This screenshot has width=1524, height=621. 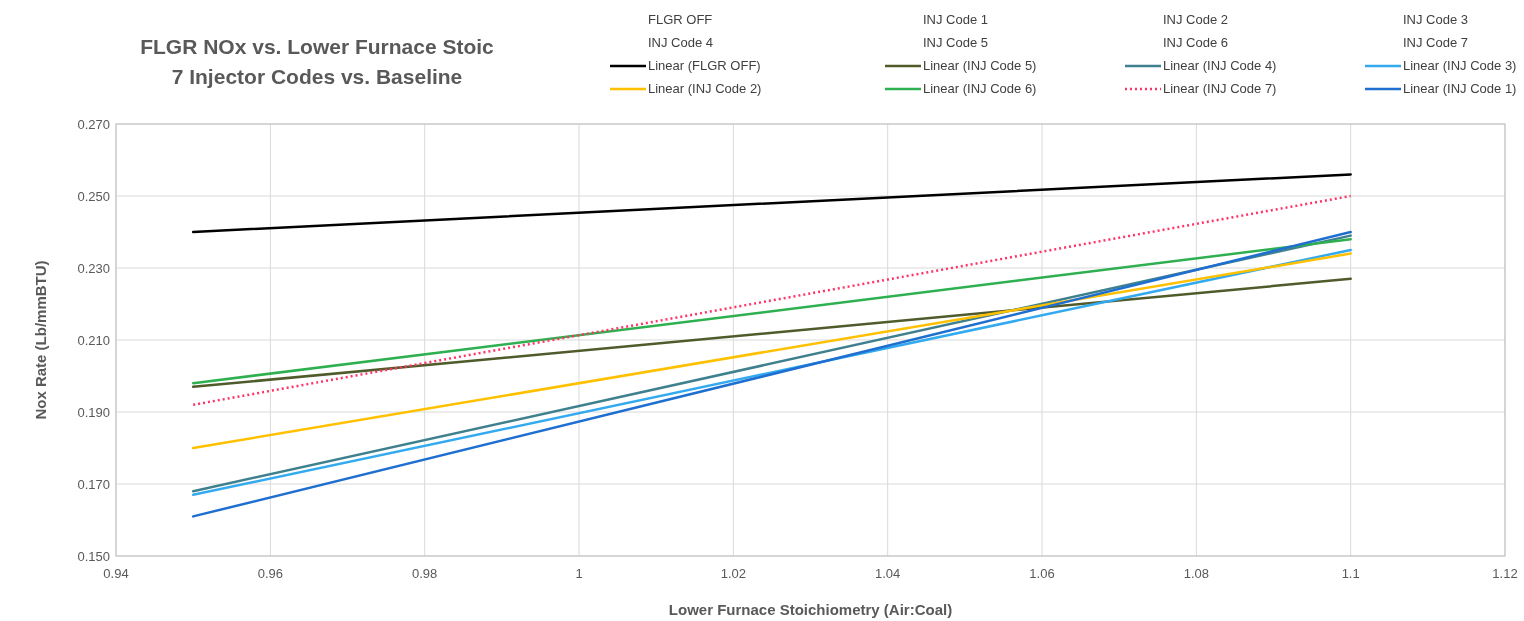 I want to click on text: INJ Code 1, so click(x=956, y=19).